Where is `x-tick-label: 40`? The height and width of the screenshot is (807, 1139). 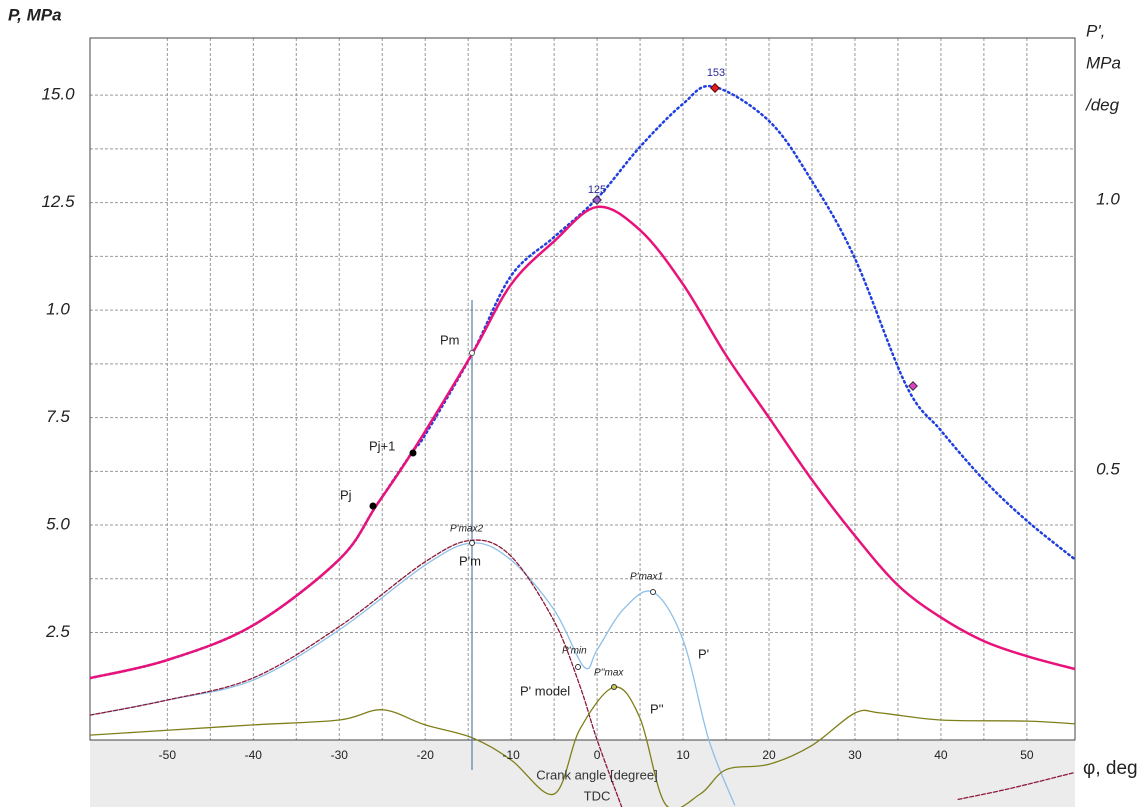
x-tick-label: 40 is located at coordinates (941, 755).